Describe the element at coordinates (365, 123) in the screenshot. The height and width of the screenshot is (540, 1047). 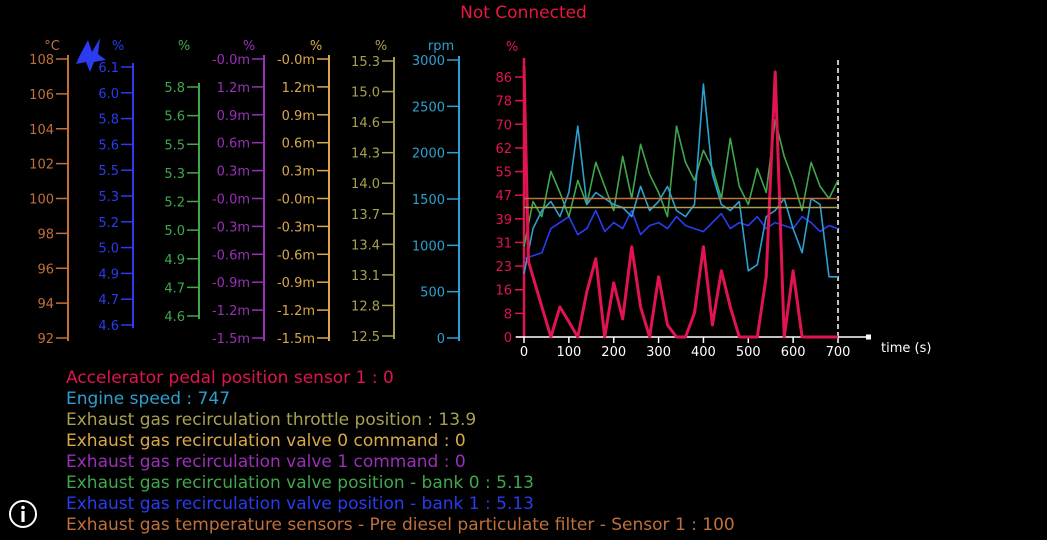
I see `gauge-tick-label: 14.6` at that location.